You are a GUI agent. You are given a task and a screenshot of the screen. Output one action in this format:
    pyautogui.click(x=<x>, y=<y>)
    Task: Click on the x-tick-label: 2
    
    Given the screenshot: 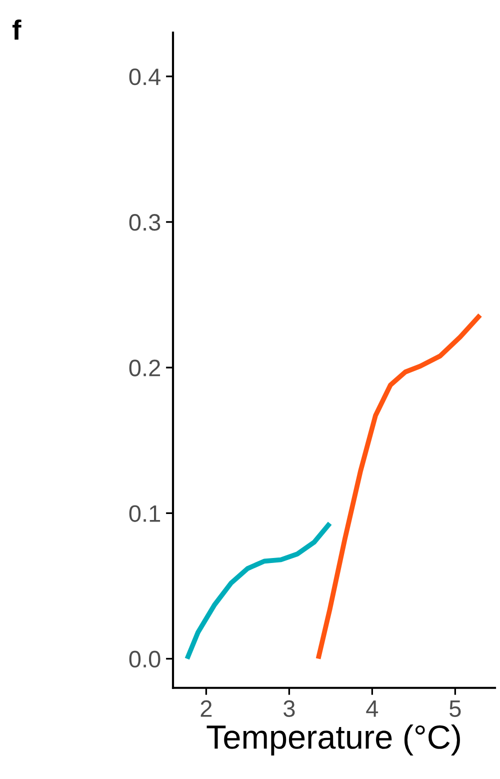 What is the action you would take?
    pyautogui.click(x=206, y=708)
    